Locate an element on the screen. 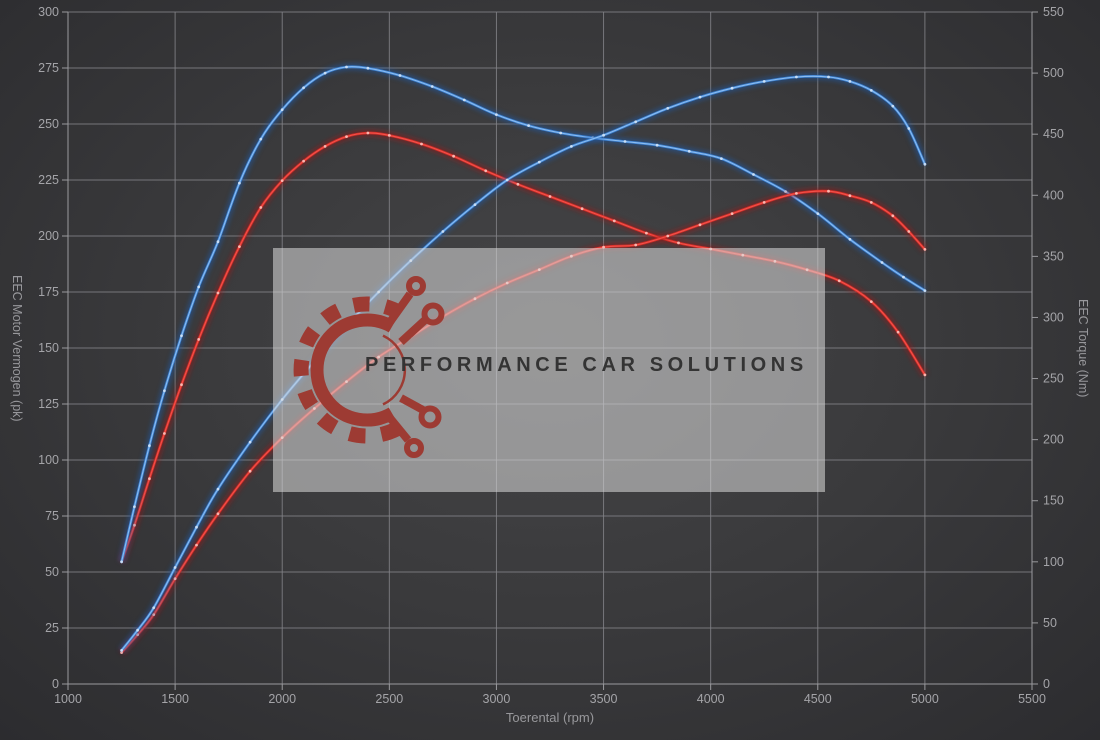 The image size is (1100, 740). x-axis-tick-label: 1500 is located at coordinates (175, 699).